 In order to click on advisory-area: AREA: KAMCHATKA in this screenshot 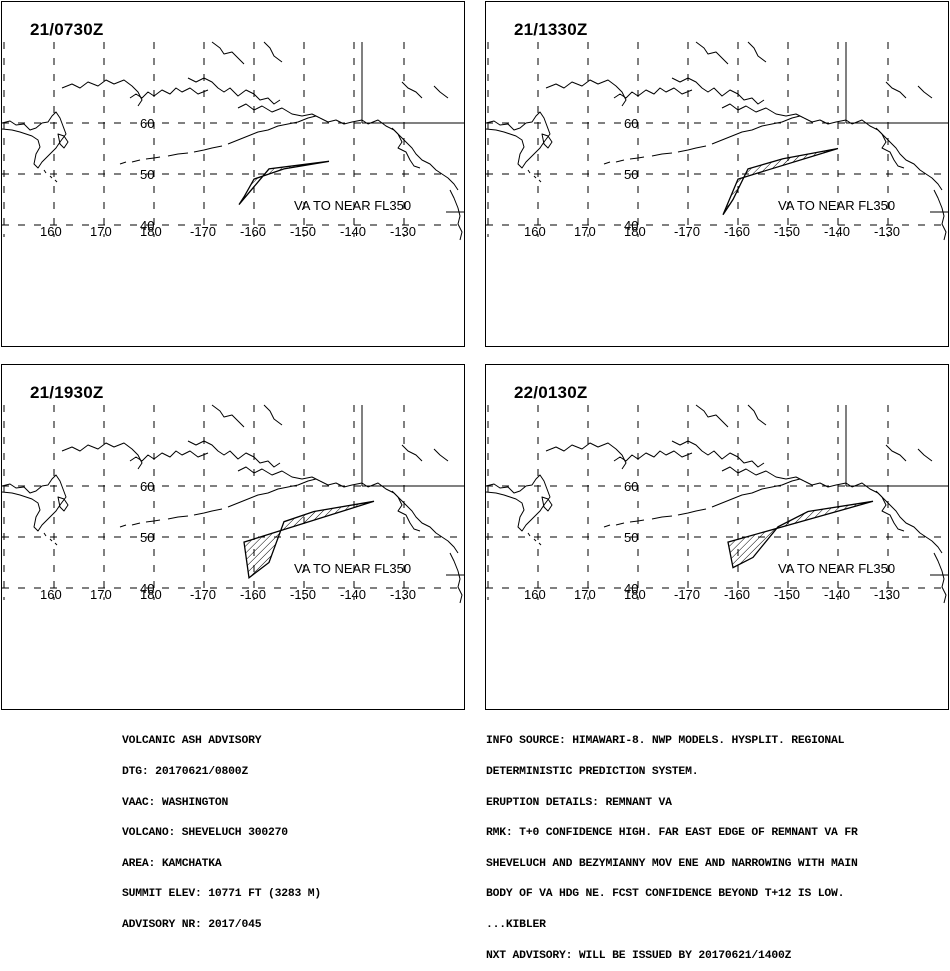, I will do `click(172, 863)`.